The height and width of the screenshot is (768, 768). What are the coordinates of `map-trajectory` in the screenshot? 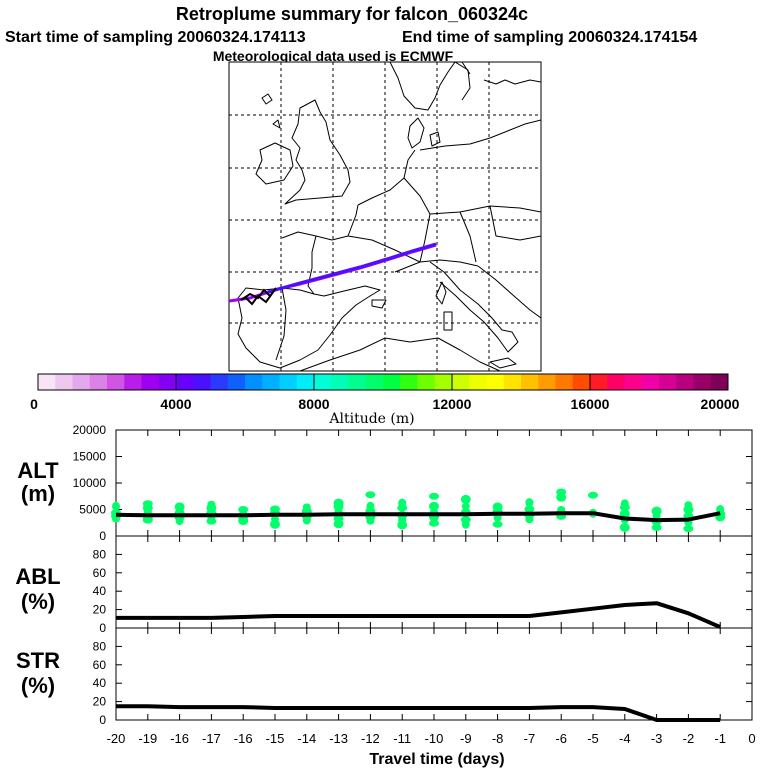 It's located at (333, 274).